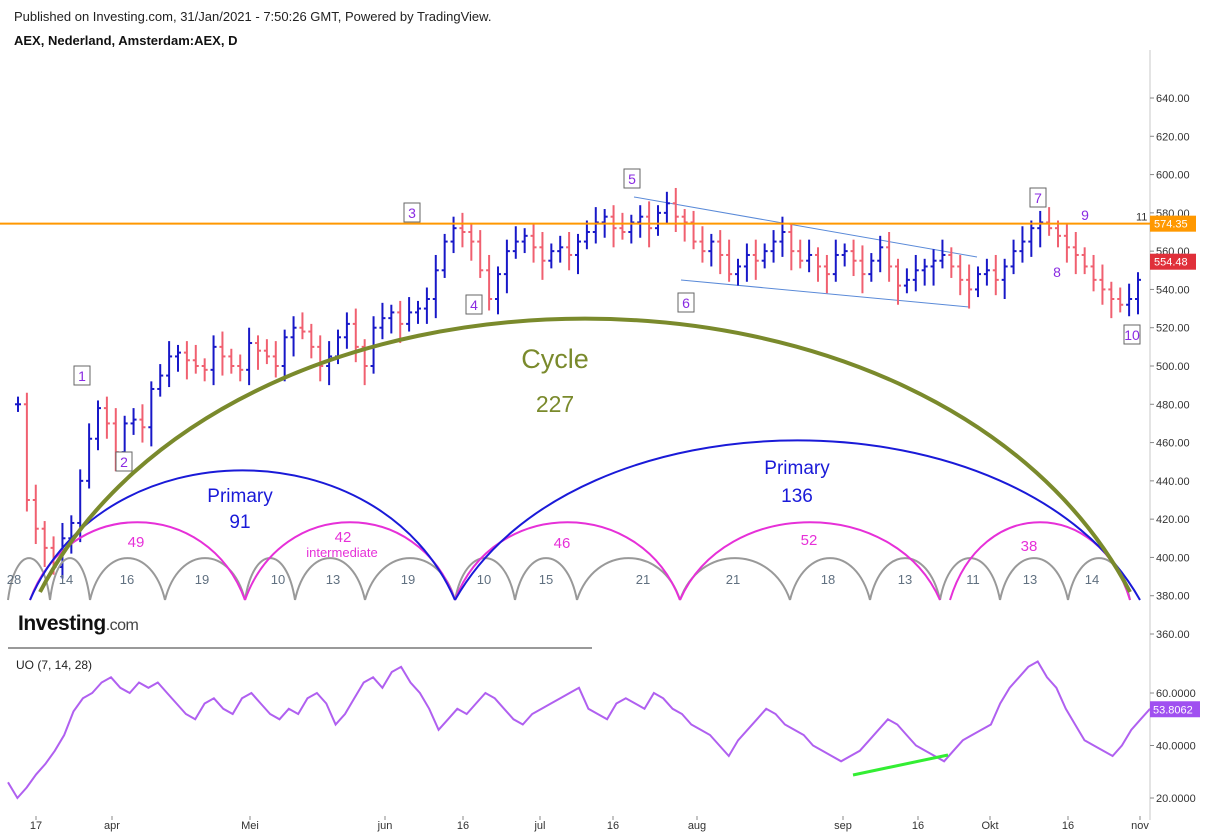 Image resolution: width=1213 pixels, height=835 pixels. What do you see at coordinates (1173, 482) in the screenshot?
I see `price-ytick-label: 440.00` at bounding box center [1173, 482].